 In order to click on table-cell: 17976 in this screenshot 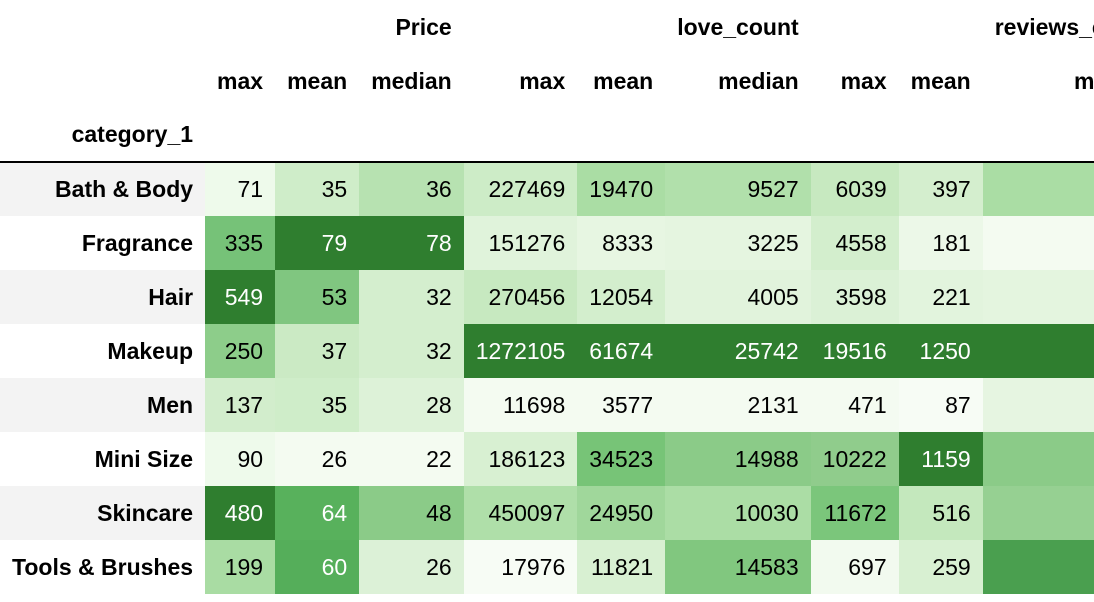, I will do `click(520, 567)`.